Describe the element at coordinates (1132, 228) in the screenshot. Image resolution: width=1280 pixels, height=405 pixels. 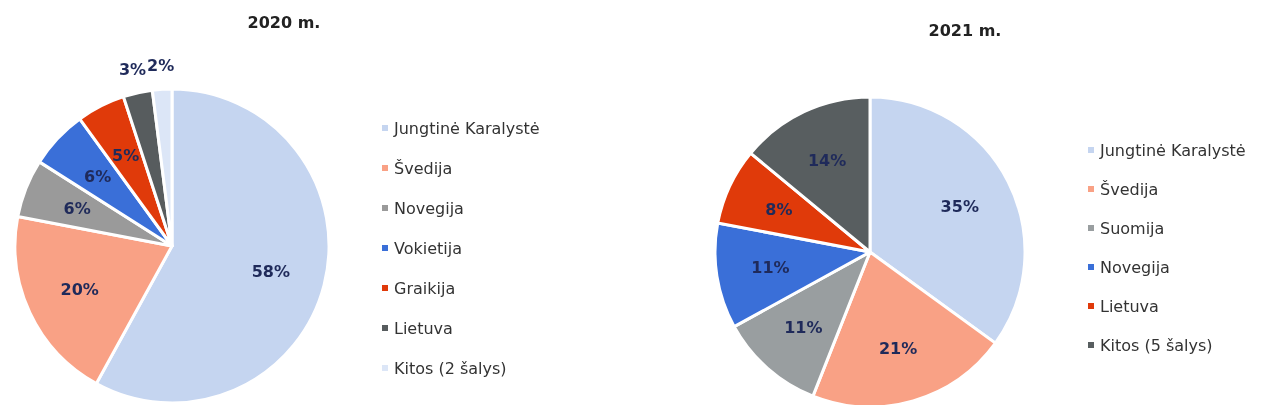
I see `legend-label: Suomija` at that location.